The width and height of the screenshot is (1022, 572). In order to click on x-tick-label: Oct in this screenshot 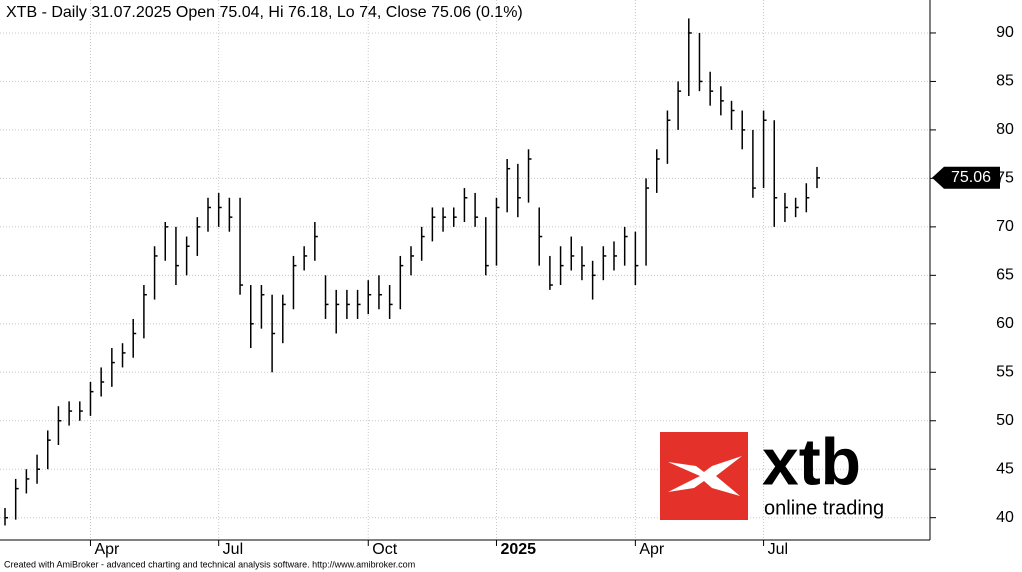, I will do `click(384, 549)`.